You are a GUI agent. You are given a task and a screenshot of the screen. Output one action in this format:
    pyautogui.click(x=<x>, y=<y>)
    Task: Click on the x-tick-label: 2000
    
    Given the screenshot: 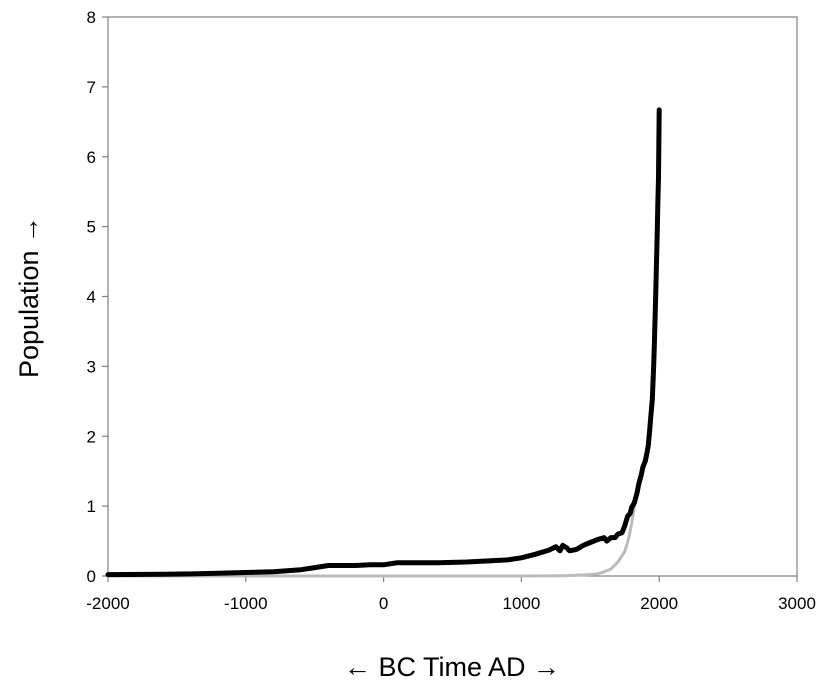 What is the action you would take?
    pyautogui.click(x=659, y=603)
    